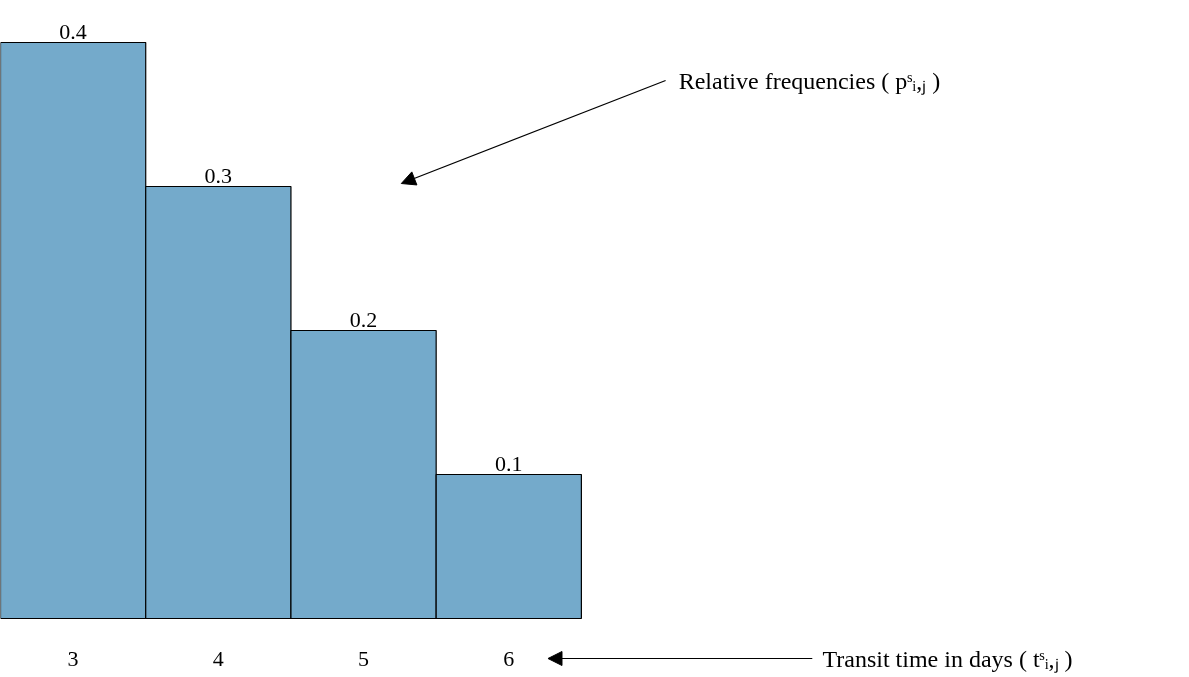  Describe the element at coordinates (509, 658) in the screenshot. I see `x-tick-label: 6` at that location.